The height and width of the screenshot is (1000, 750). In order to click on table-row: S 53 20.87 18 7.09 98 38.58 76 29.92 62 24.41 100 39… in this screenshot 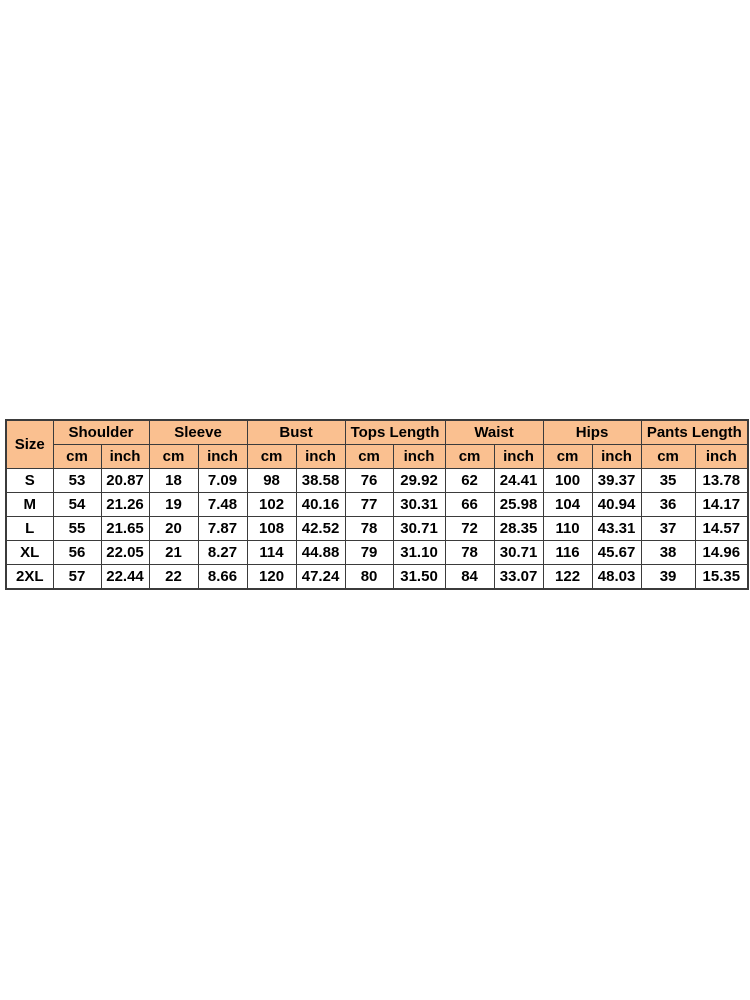, I will do `click(377, 480)`.